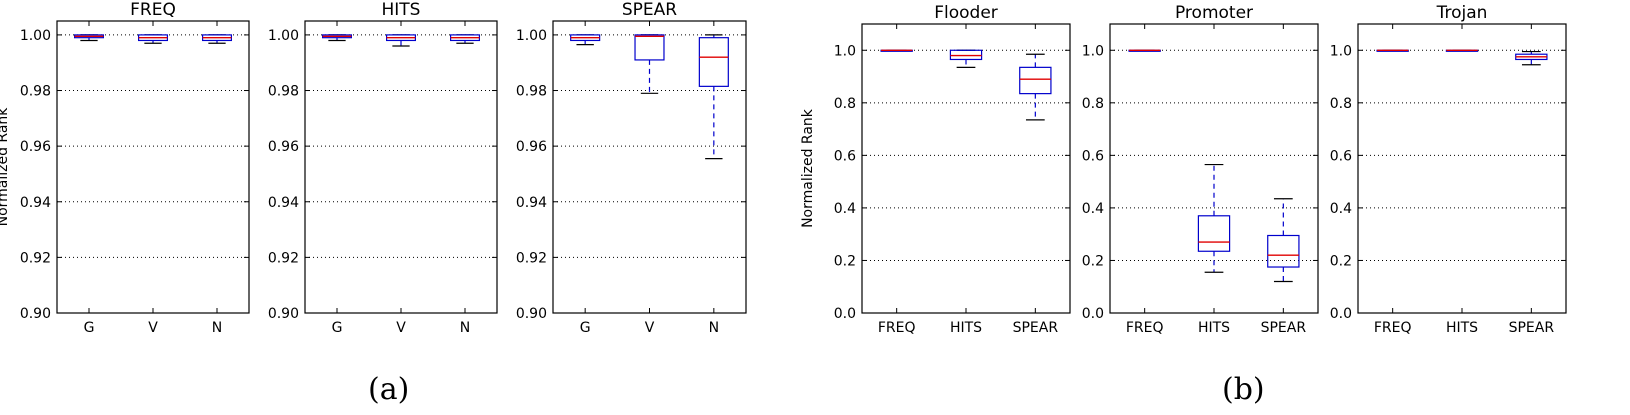 This screenshot has height=415, width=1630. Describe the element at coordinates (966, 13) in the screenshot. I see `chart-title: Flooder` at that location.